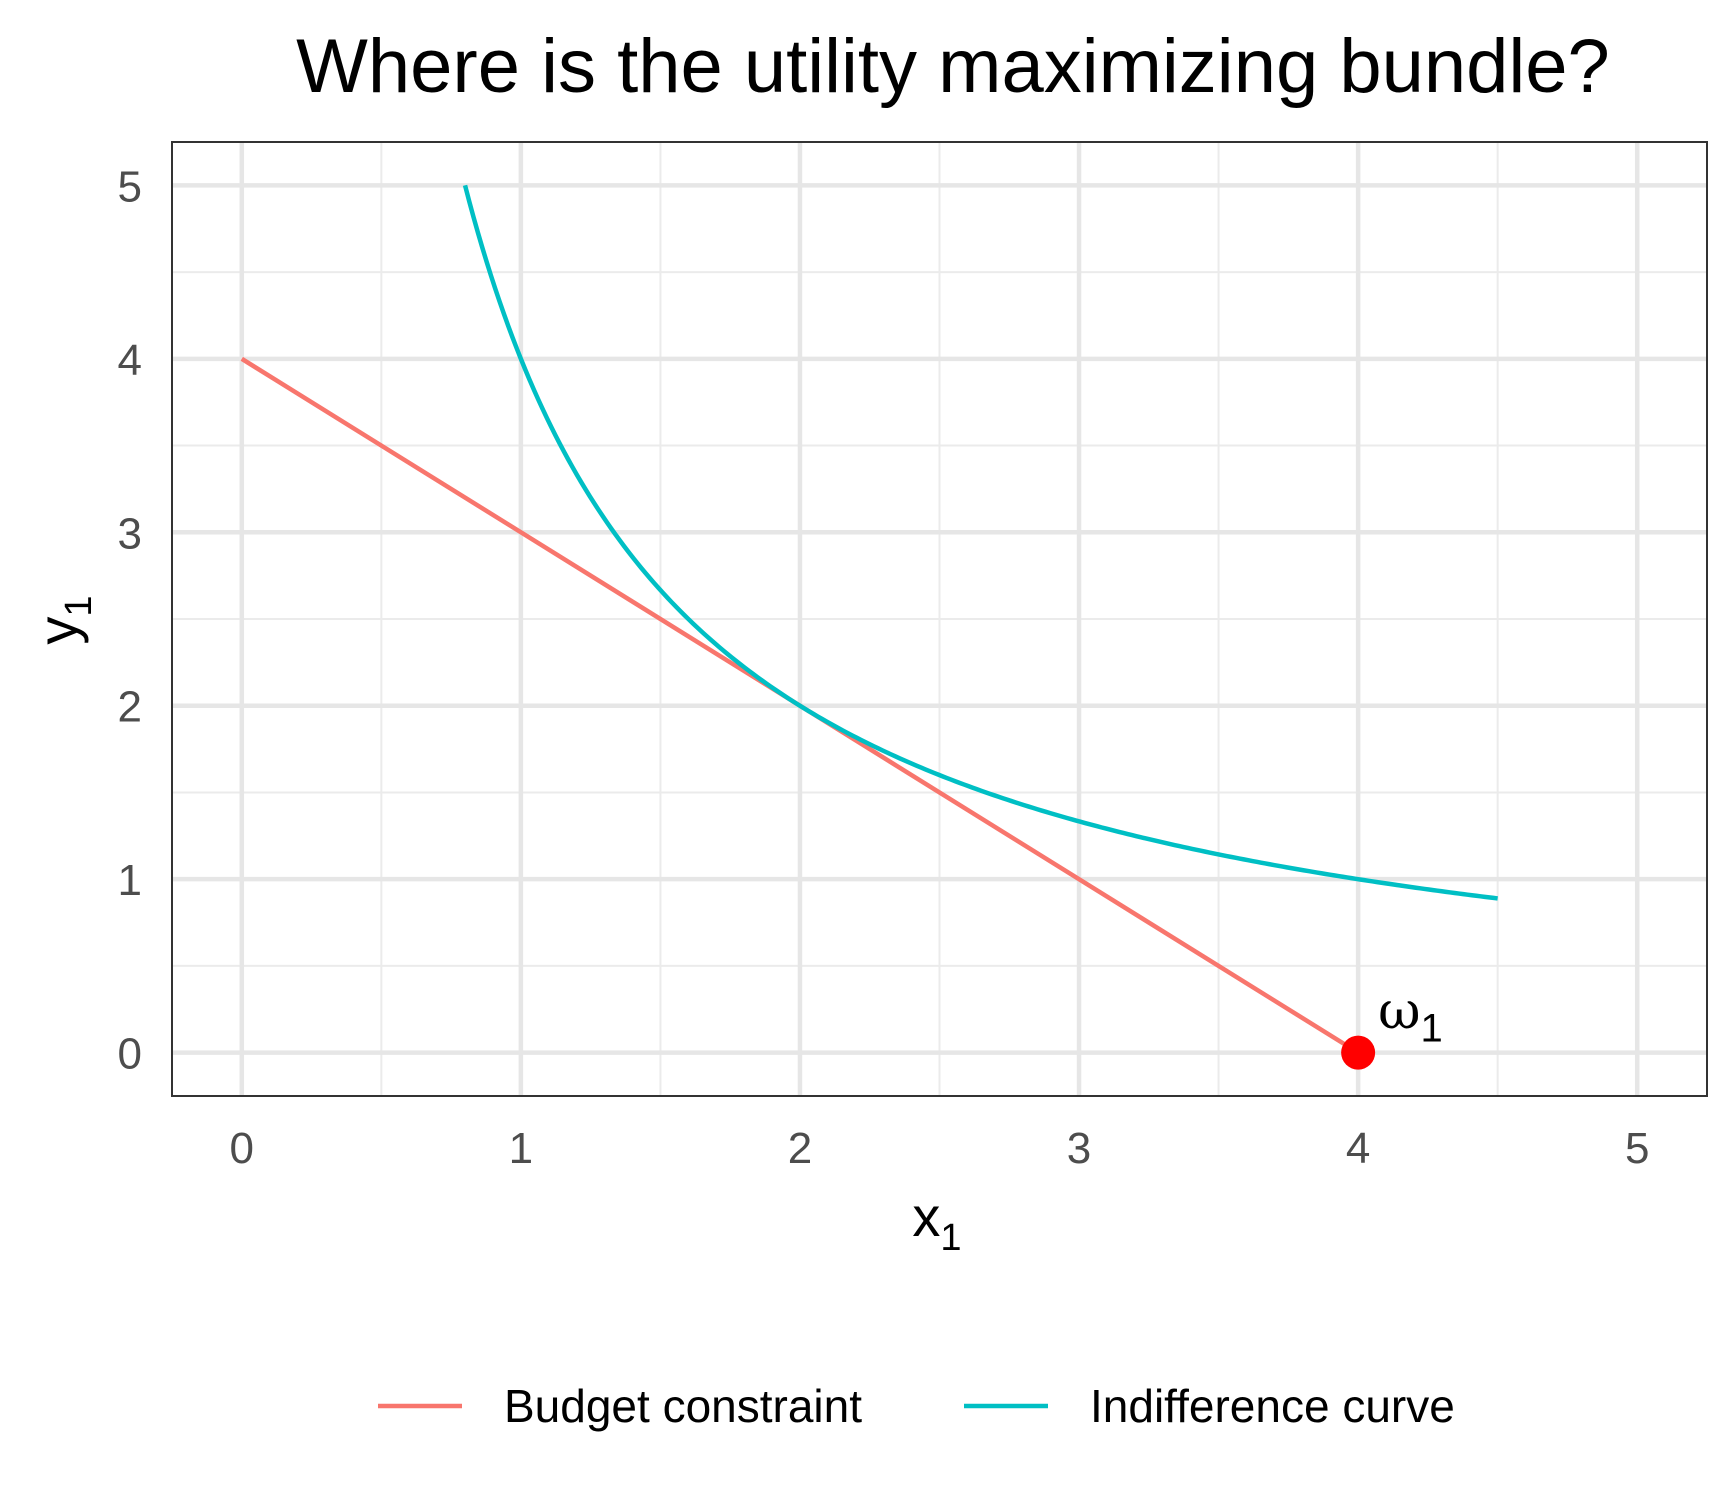  Describe the element at coordinates (916, 1406) in the screenshot. I see `legend: Budget constraint Indifference curve` at that location.